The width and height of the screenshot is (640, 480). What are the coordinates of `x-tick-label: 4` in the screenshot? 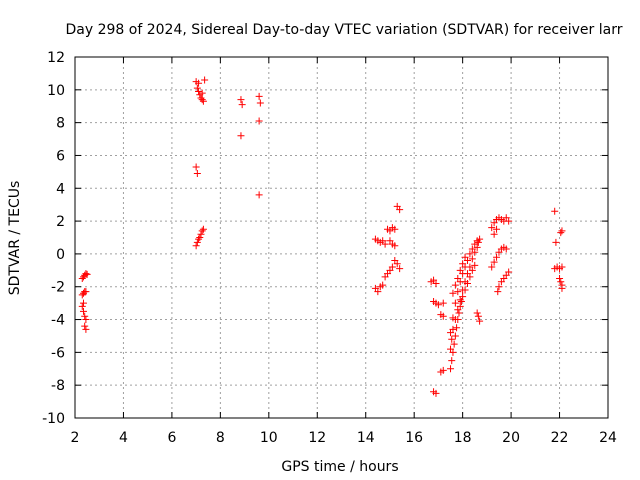 It's located at (123, 438).